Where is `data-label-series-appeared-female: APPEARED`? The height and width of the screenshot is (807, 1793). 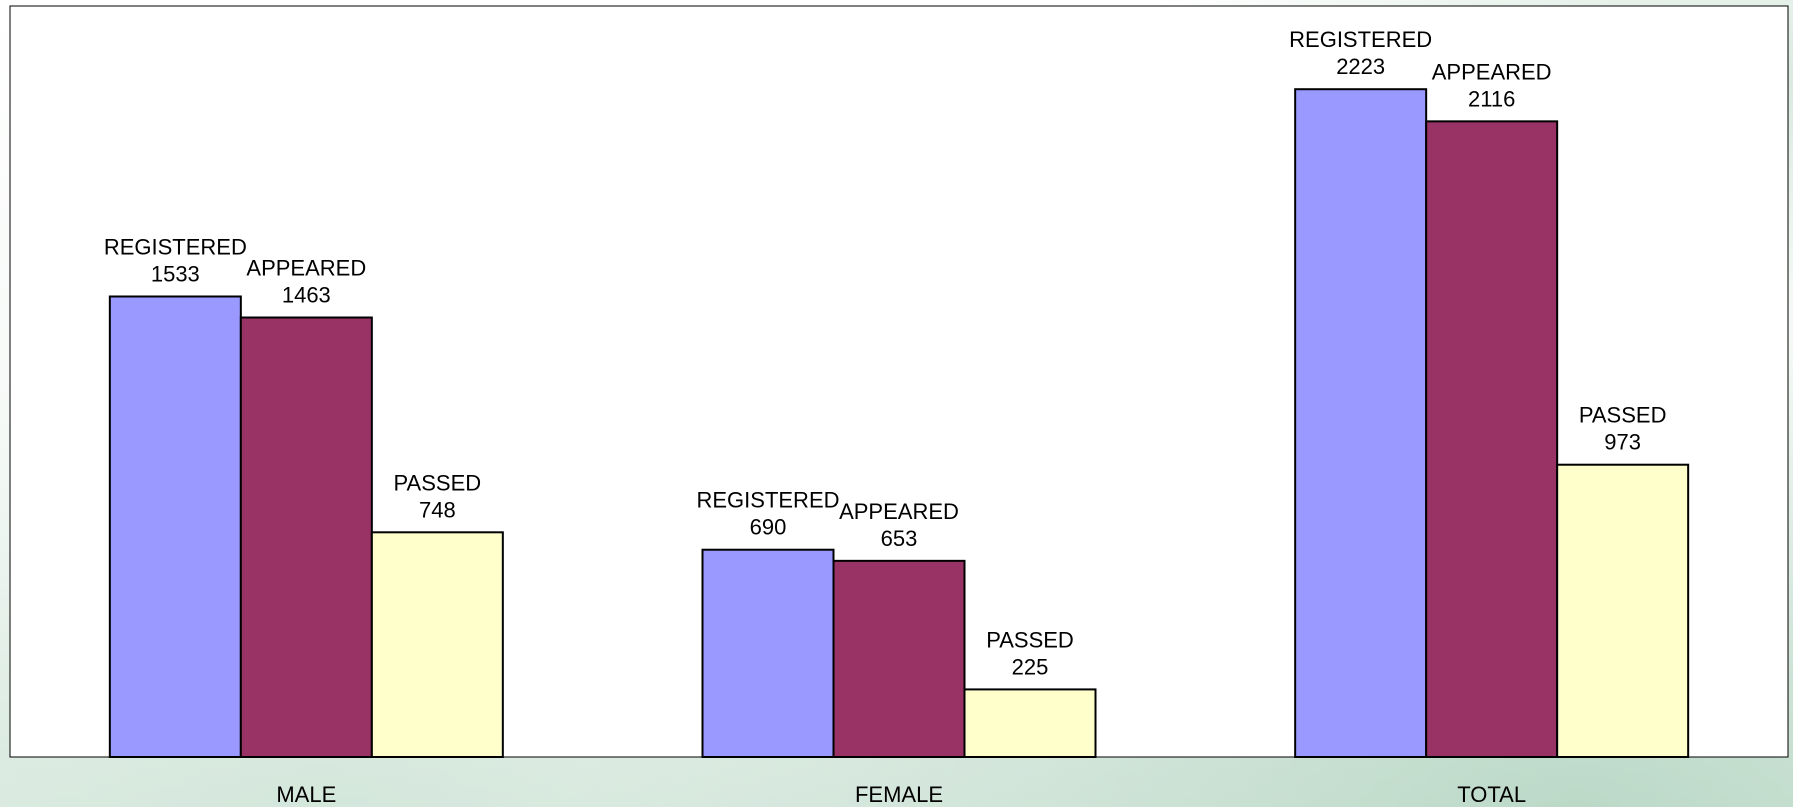
data-label-series-appeared-female: APPEARED is located at coordinates (899, 511).